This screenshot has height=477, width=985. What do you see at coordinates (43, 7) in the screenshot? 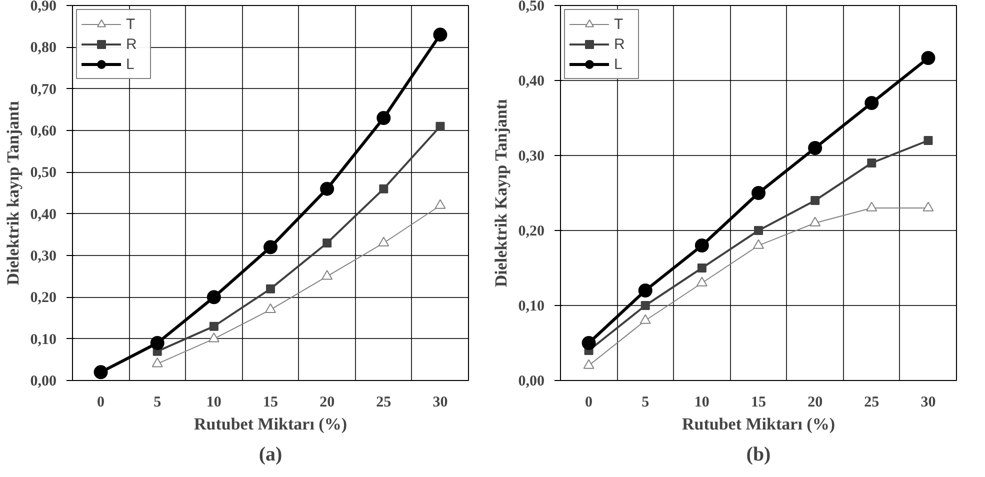
I see `y-tick-label: 0,90` at bounding box center [43, 7].